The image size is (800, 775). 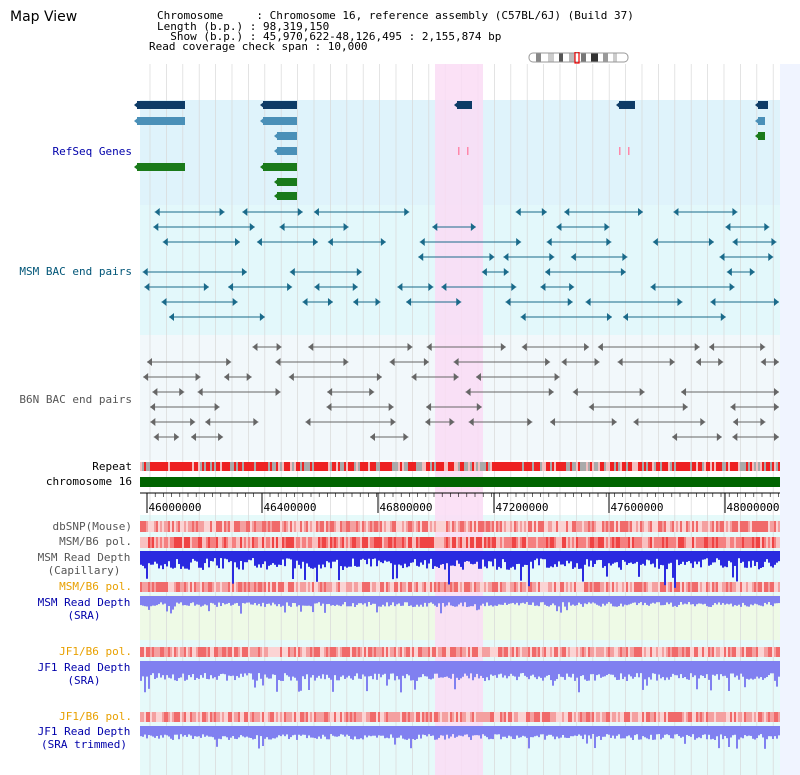 What do you see at coordinates (75, 399) in the screenshot?
I see `b6n-bac-label: B6N BAC end pairs` at bounding box center [75, 399].